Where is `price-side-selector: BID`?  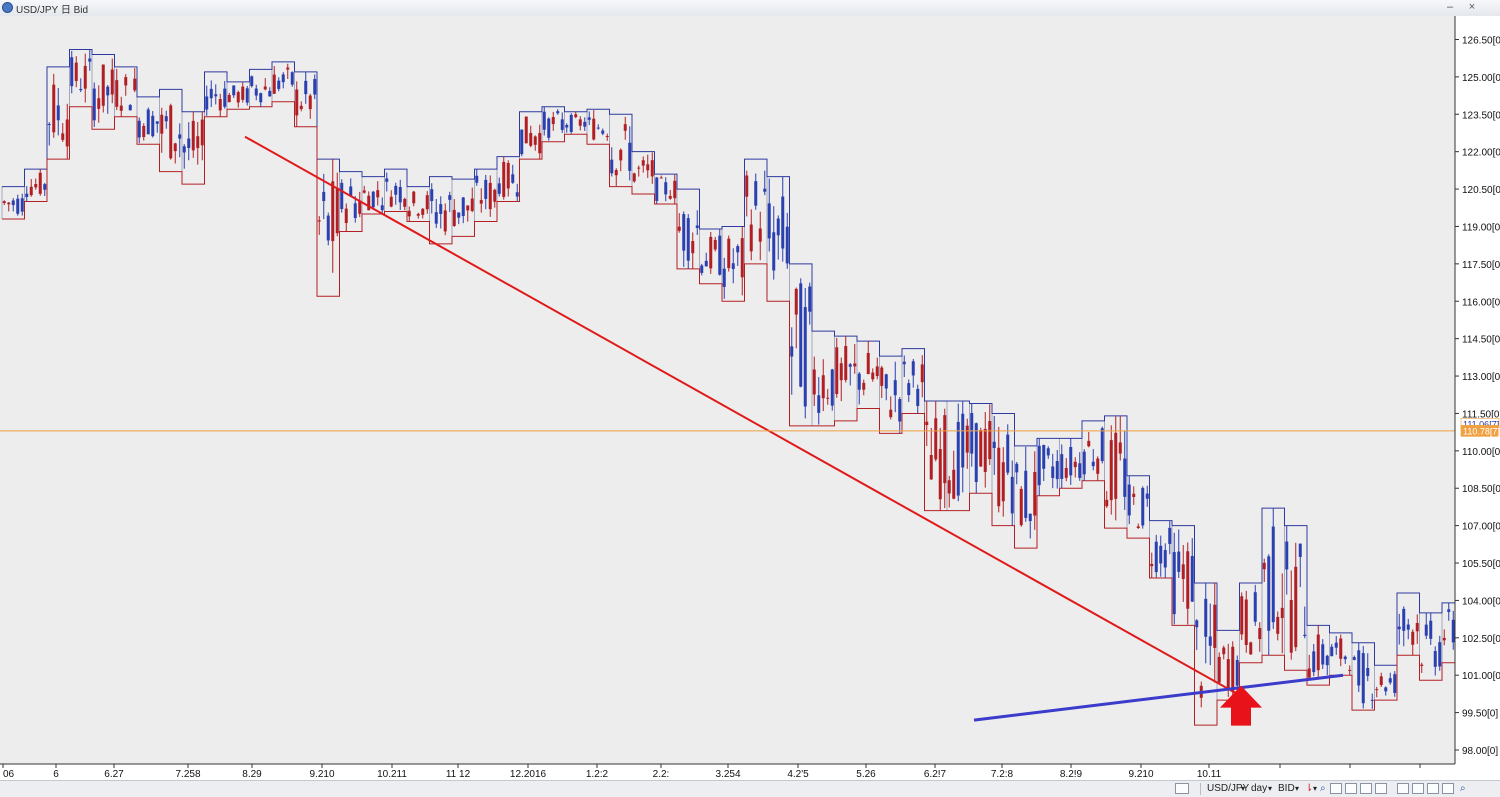 price-side-selector: BID is located at coordinates (1286, 788).